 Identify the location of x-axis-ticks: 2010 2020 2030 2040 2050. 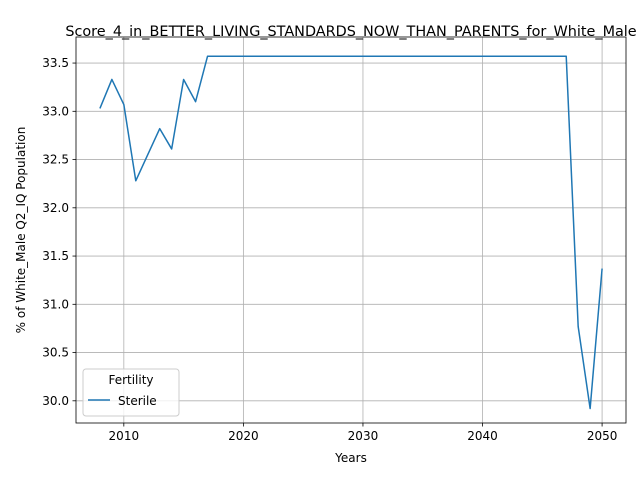
(363, 433).